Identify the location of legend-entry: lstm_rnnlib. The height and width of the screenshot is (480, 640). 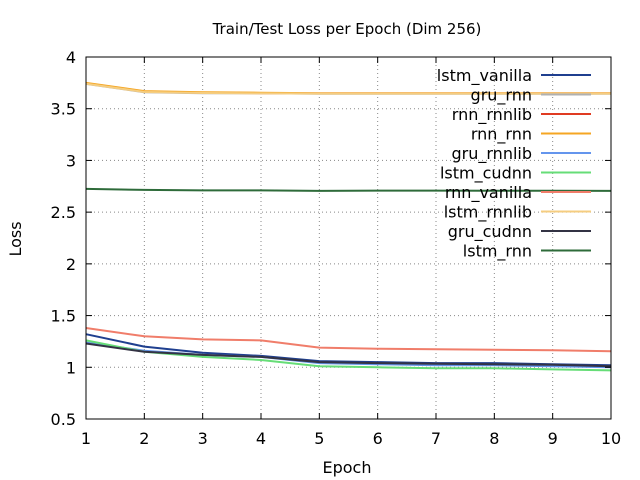
(517, 213).